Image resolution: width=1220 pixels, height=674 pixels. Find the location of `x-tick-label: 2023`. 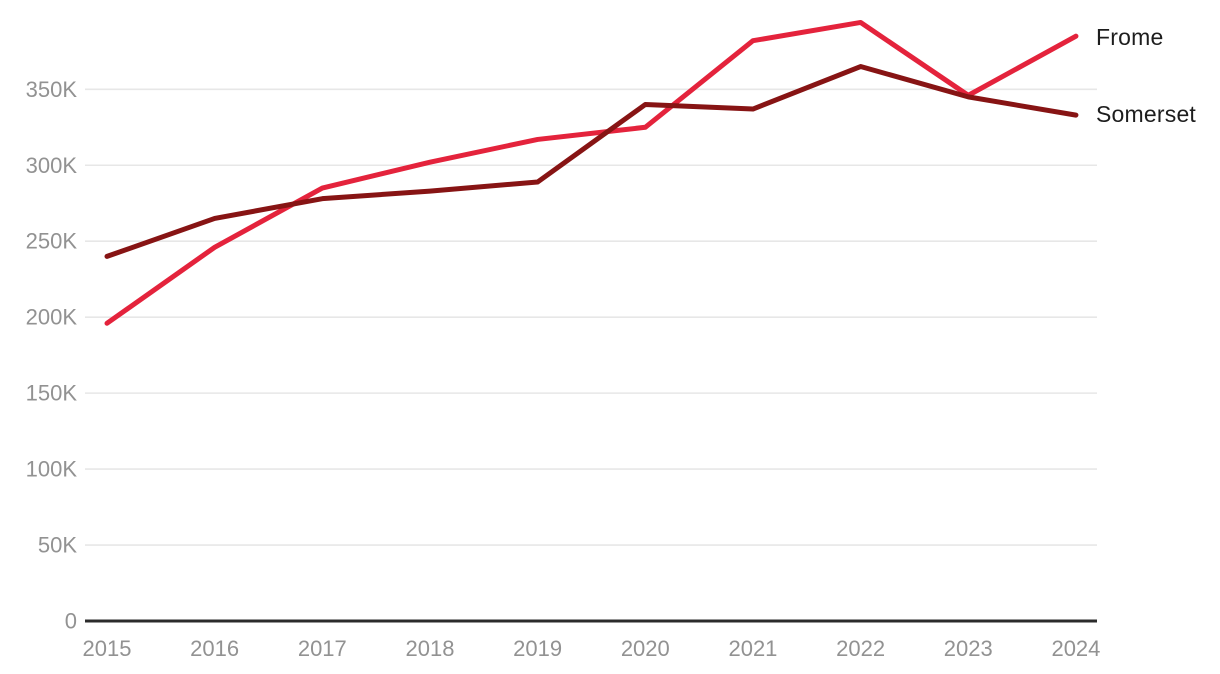

x-tick-label: 2023 is located at coordinates (968, 648).